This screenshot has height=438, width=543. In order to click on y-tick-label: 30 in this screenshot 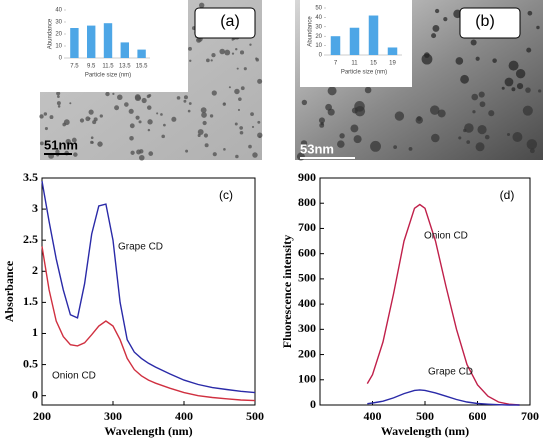, I will do `click(318, 27)`.